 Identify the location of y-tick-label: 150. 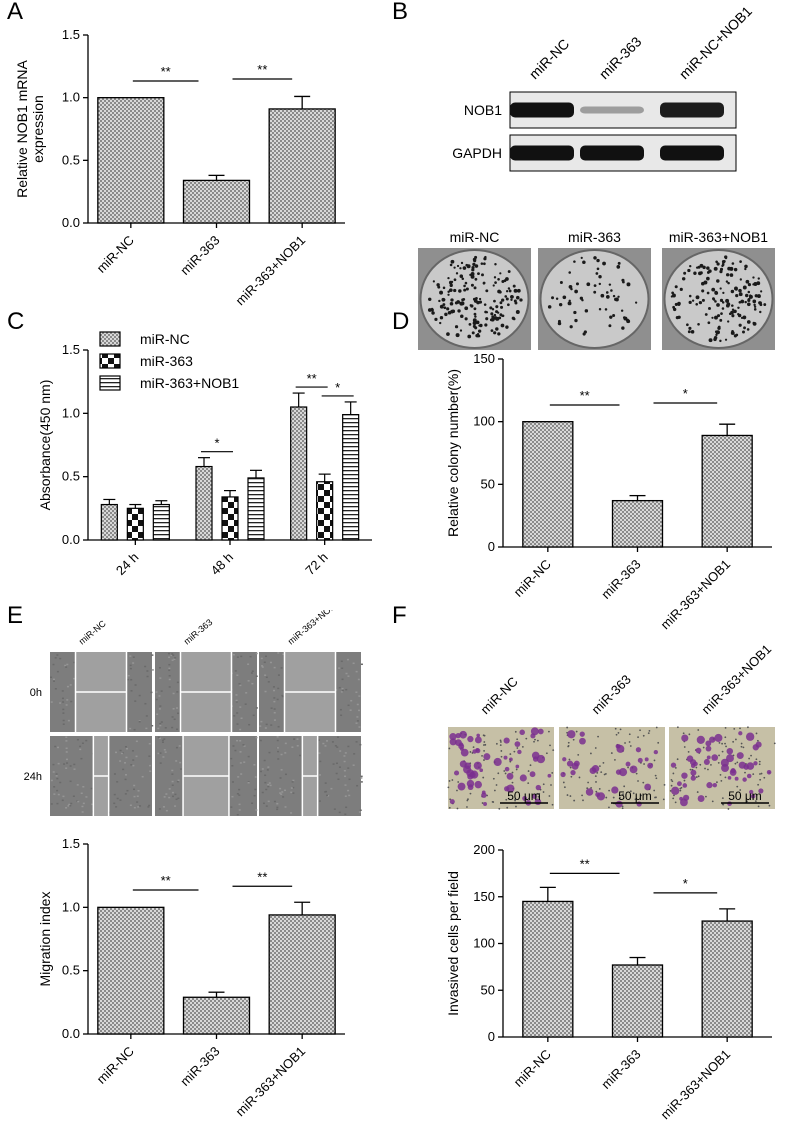
(484, 358).